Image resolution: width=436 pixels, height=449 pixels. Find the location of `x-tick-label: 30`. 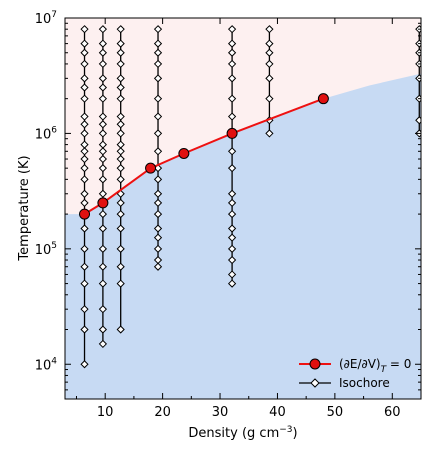

x-tick-label: 30 is located at coordinates (220, 412).